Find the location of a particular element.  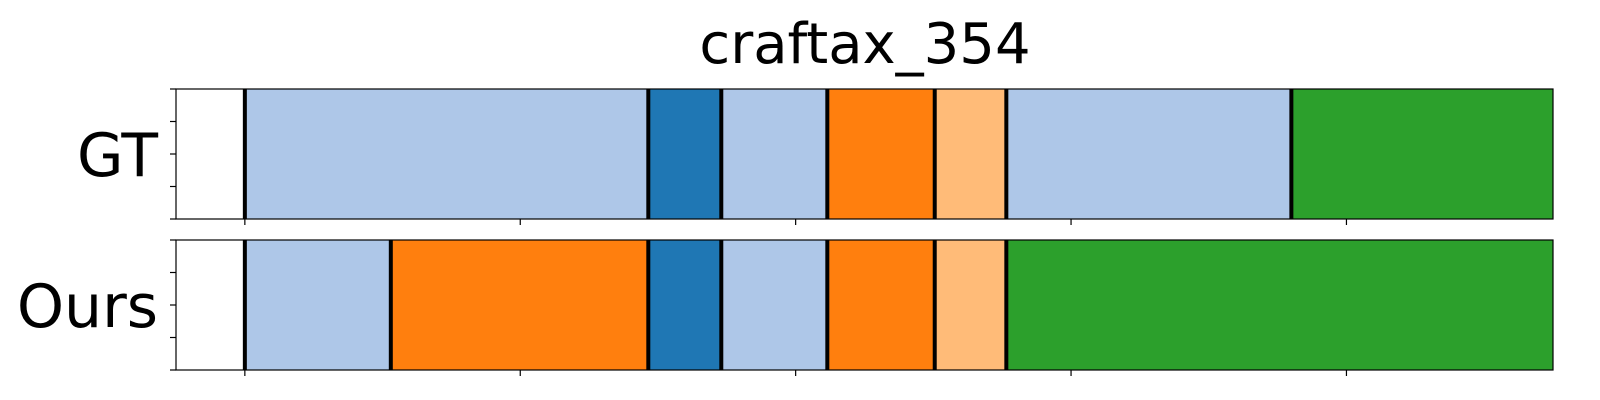

row-label: GT is located at coordinates (117, 156).